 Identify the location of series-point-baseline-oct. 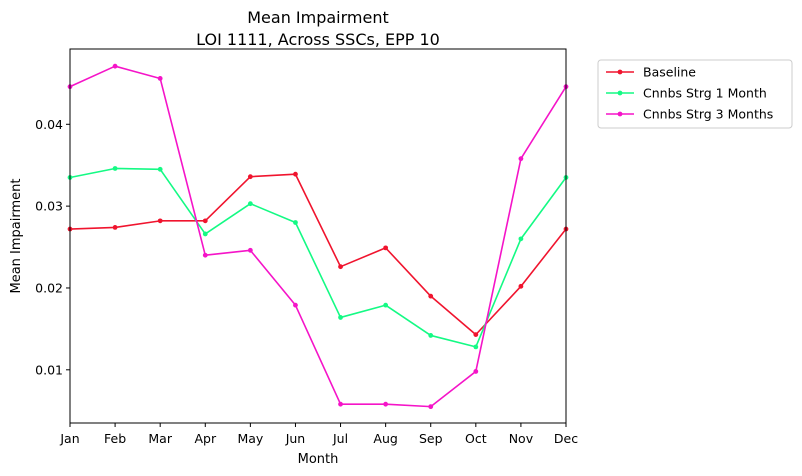
(476, 335).